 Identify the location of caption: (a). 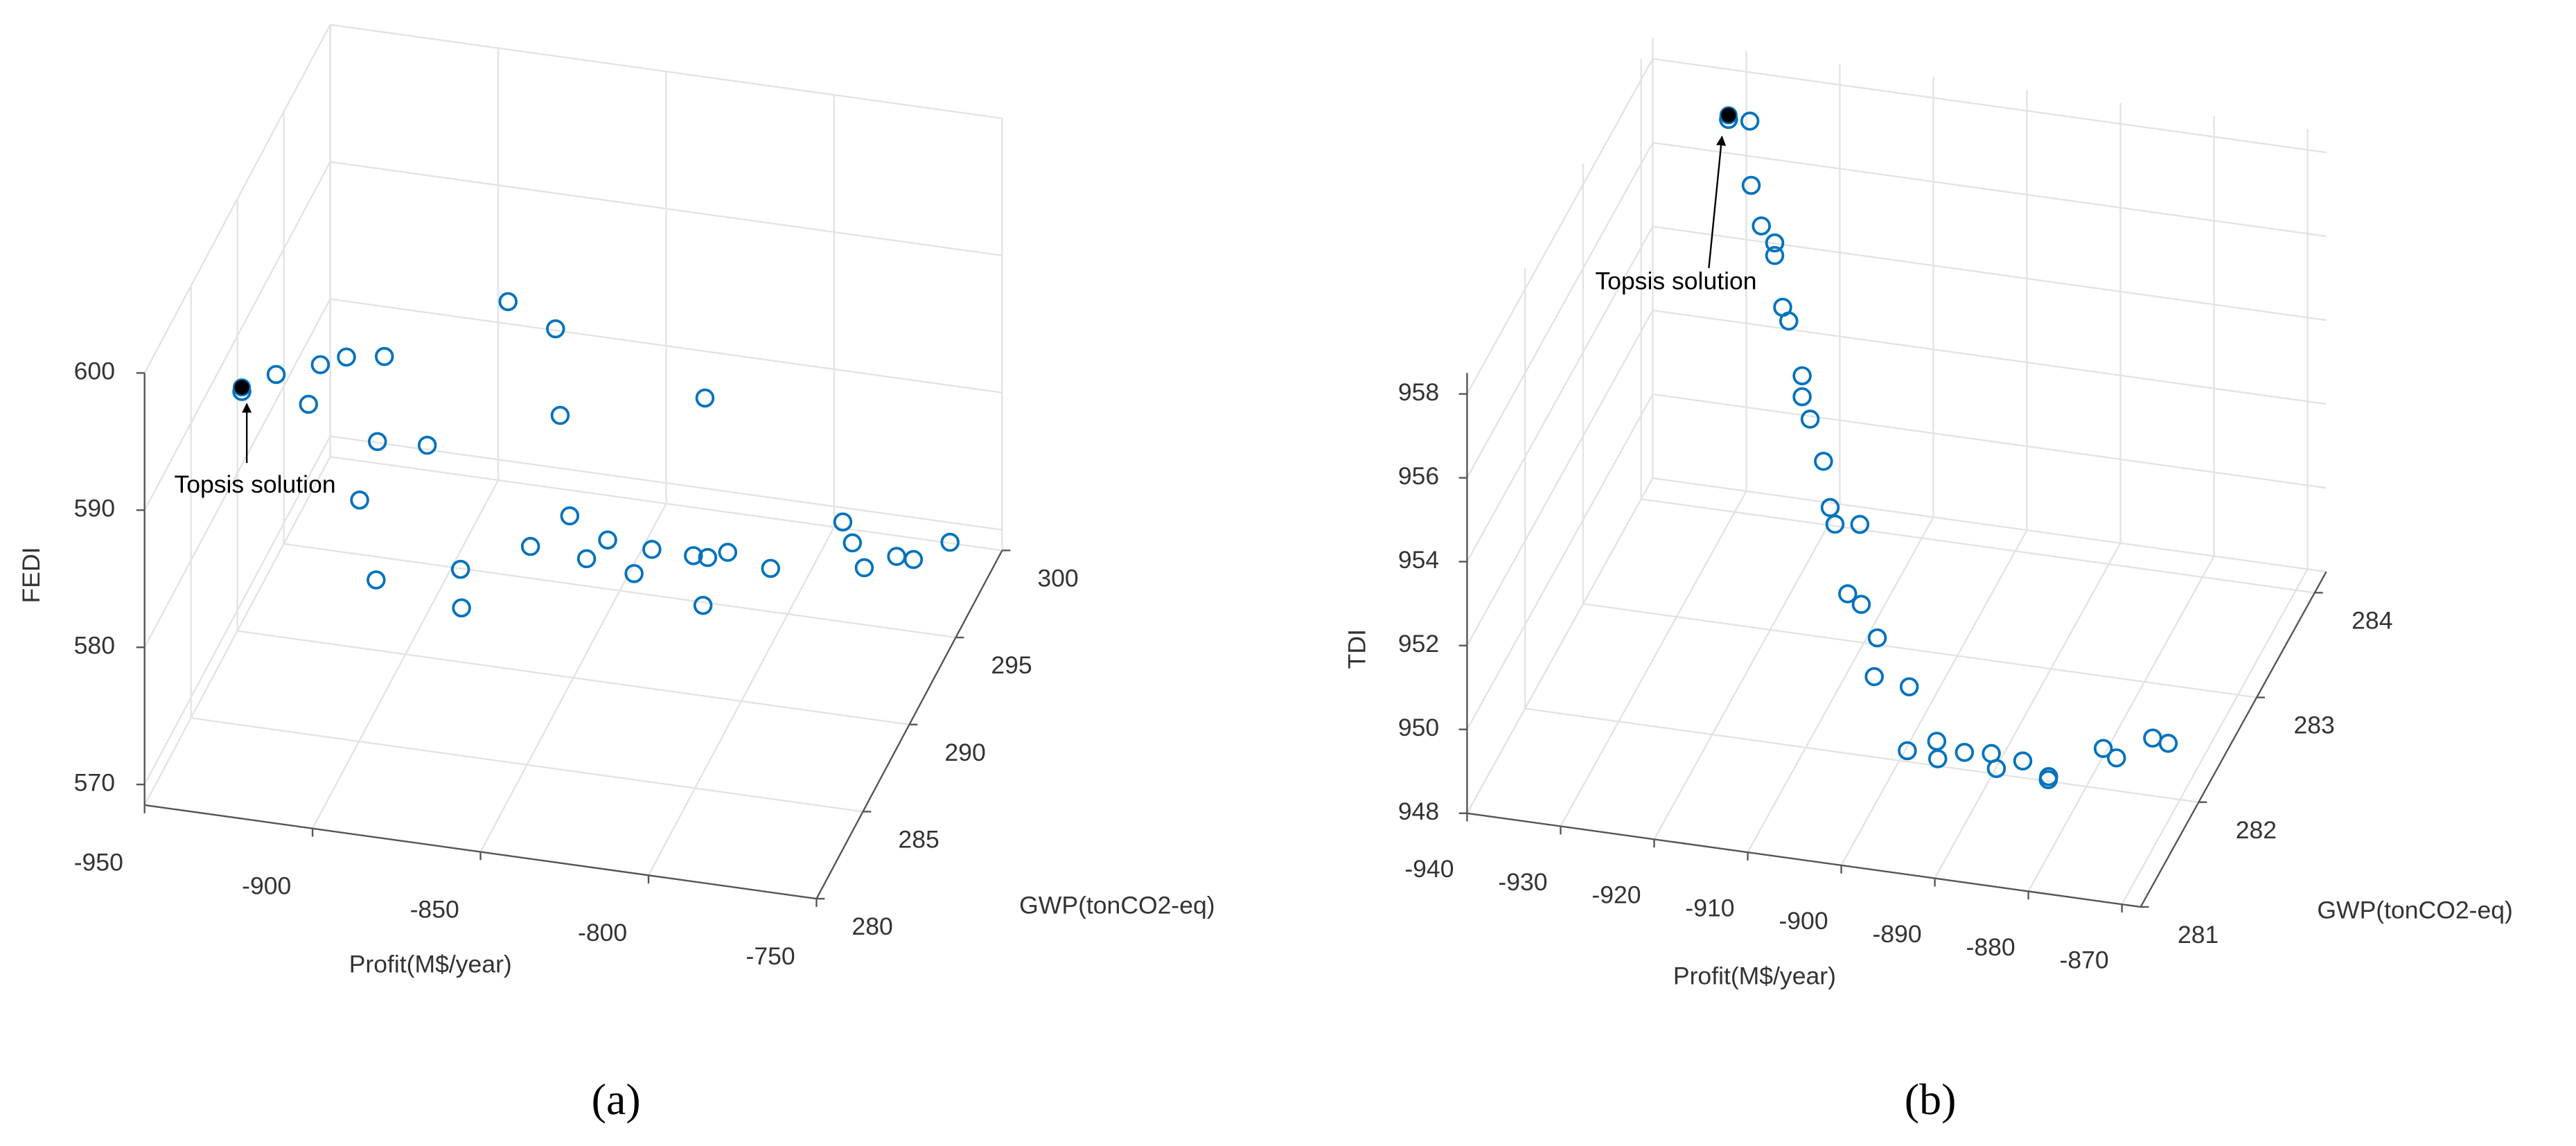
(616, 1099).